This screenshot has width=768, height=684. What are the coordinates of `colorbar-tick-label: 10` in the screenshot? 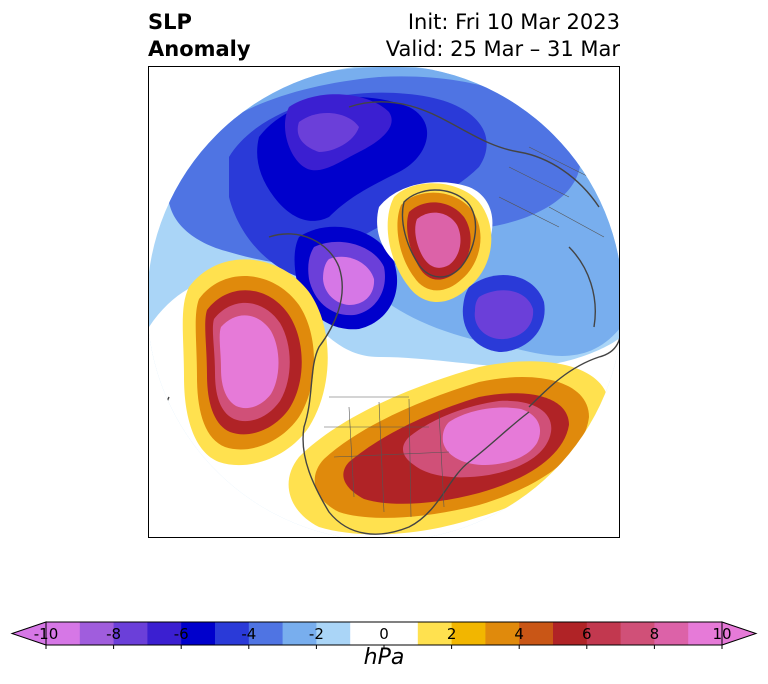 It's located at (722, 634).